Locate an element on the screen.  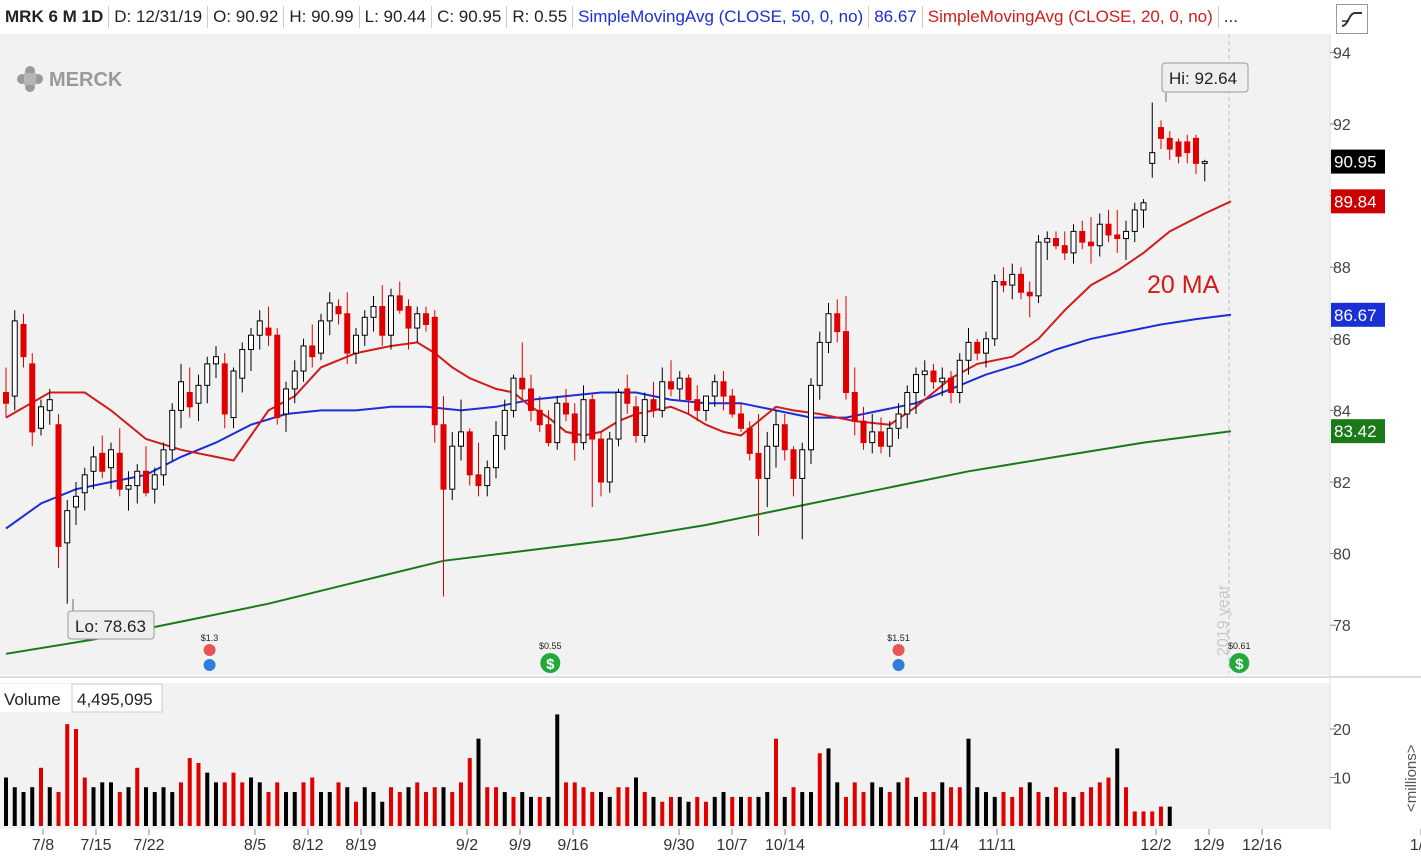
dollar-icon: $ is located at coordinates (550, 664).